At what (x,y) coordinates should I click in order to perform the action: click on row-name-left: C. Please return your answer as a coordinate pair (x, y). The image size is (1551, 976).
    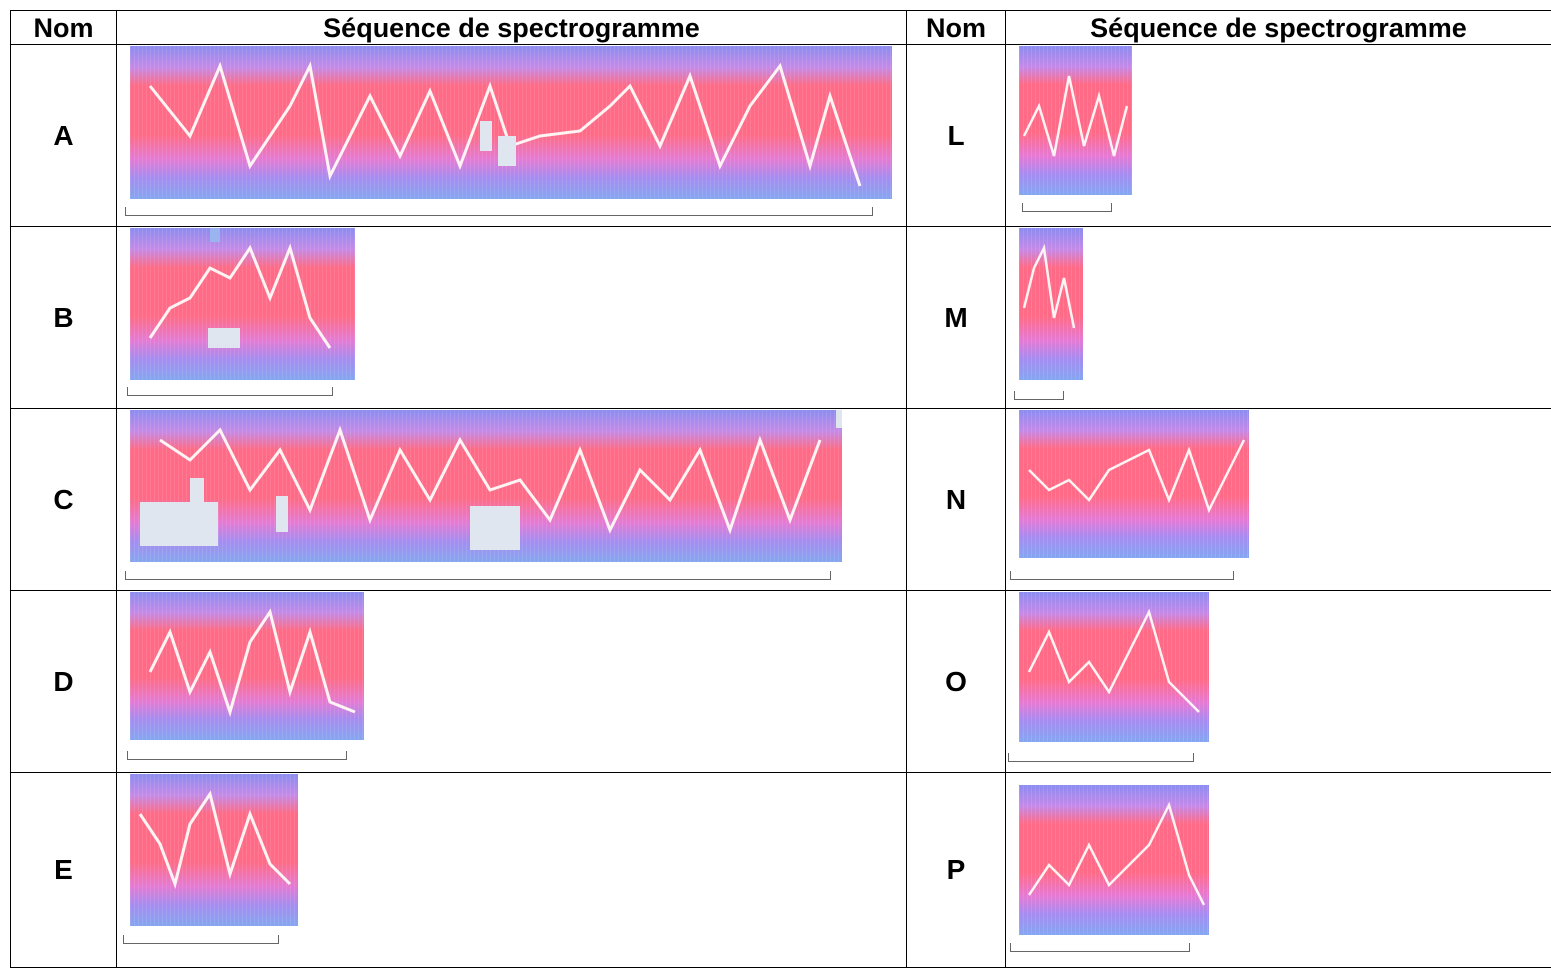
    Looking at the image, I should click on (63, 499).